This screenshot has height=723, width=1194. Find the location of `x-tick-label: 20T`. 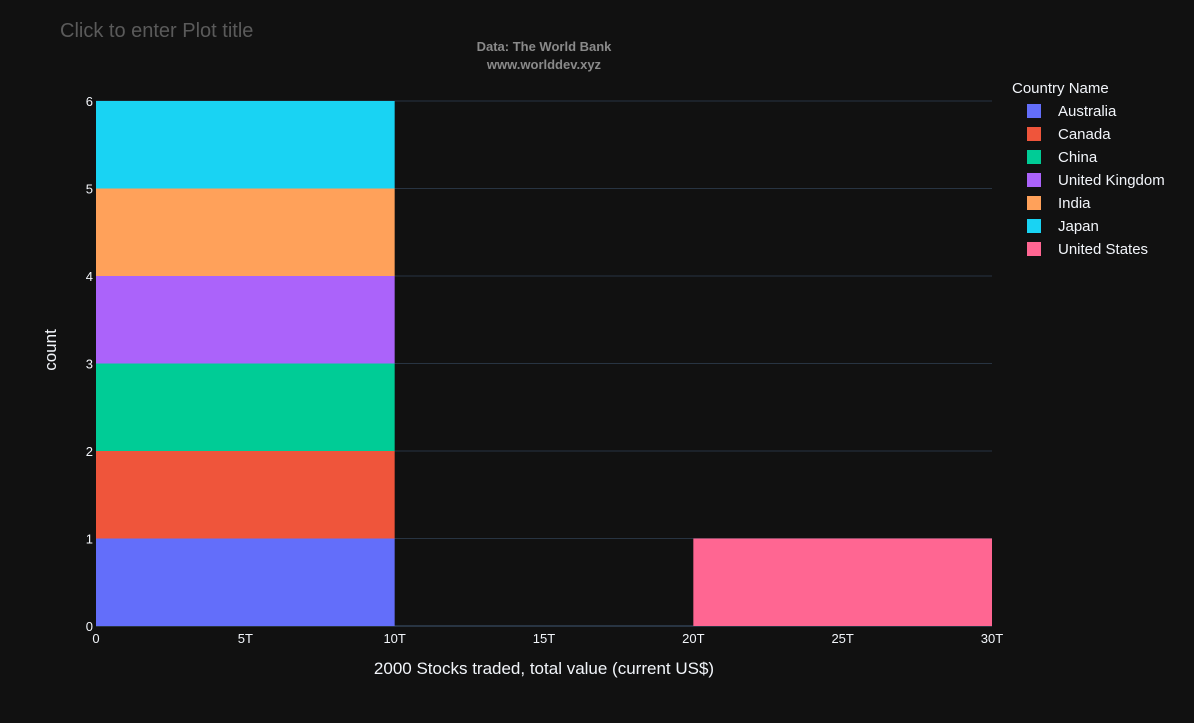

x-tick-label: 20T is located at coordinates (693, 638).